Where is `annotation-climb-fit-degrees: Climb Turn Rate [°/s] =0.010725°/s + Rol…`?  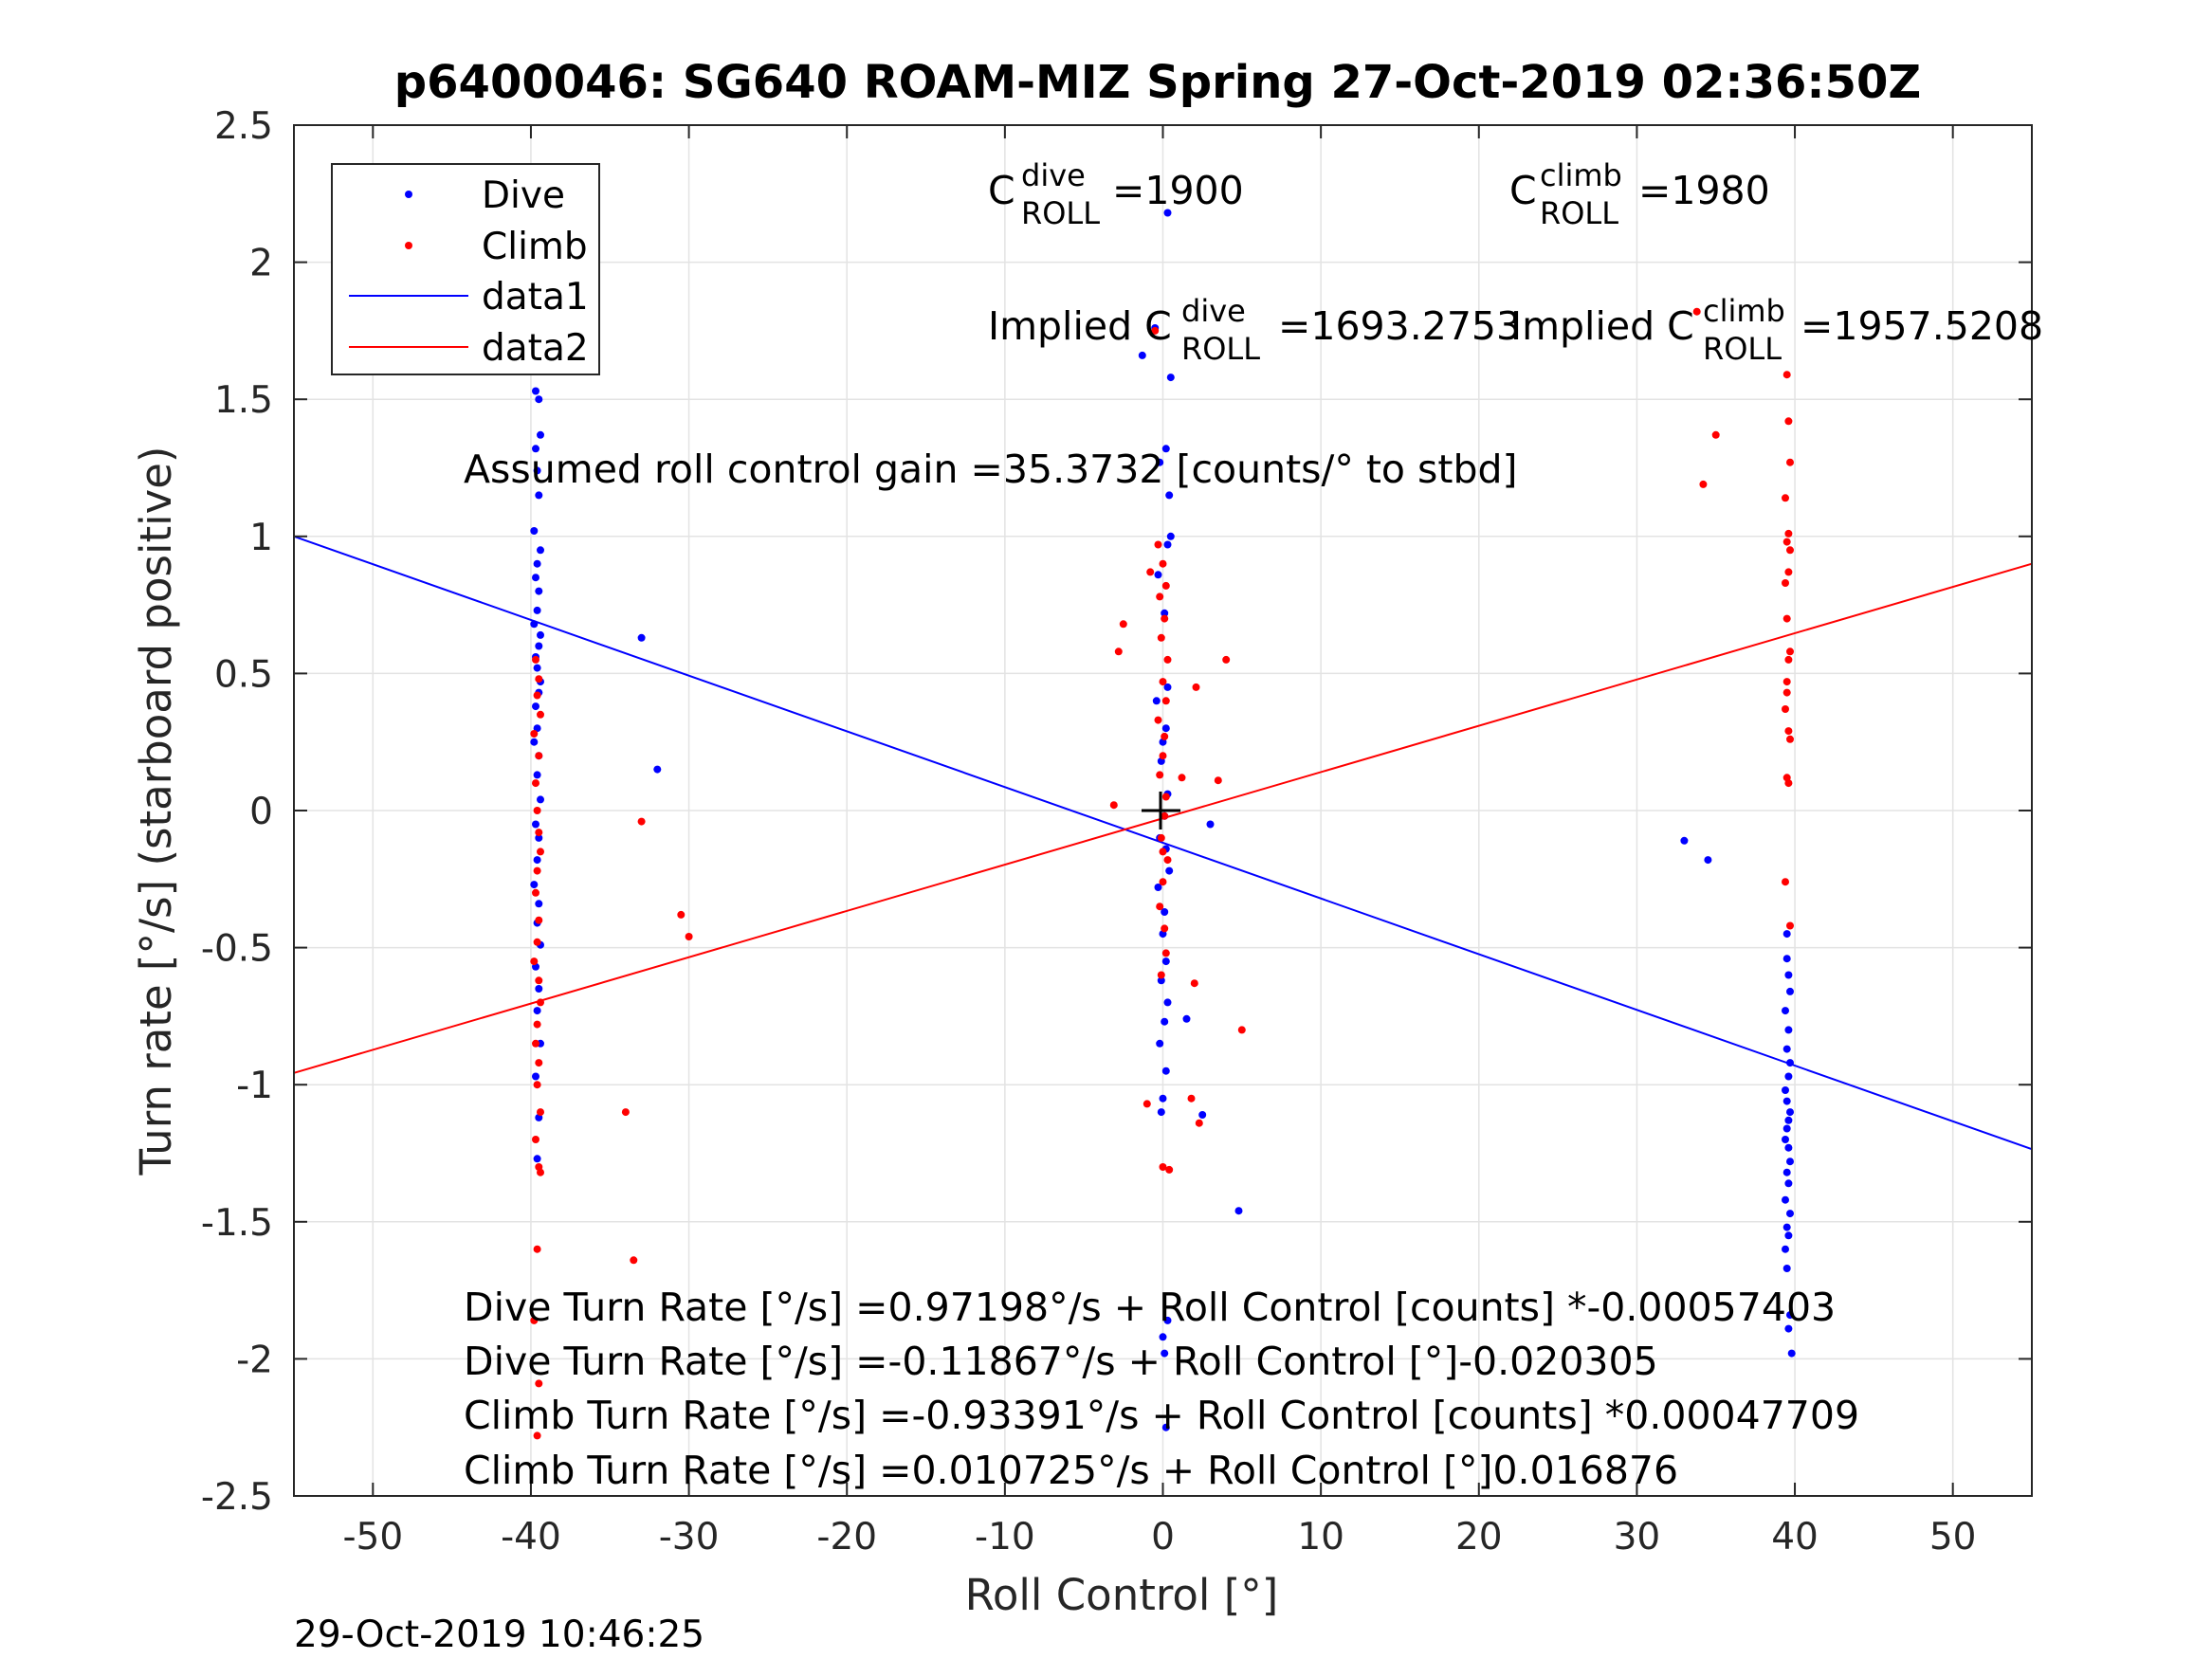 annotation-climb-fit-degrees: Climb Turn Rate [°/s] =0.010725°/s + Rol… is located at coordinates (1071, 1470).